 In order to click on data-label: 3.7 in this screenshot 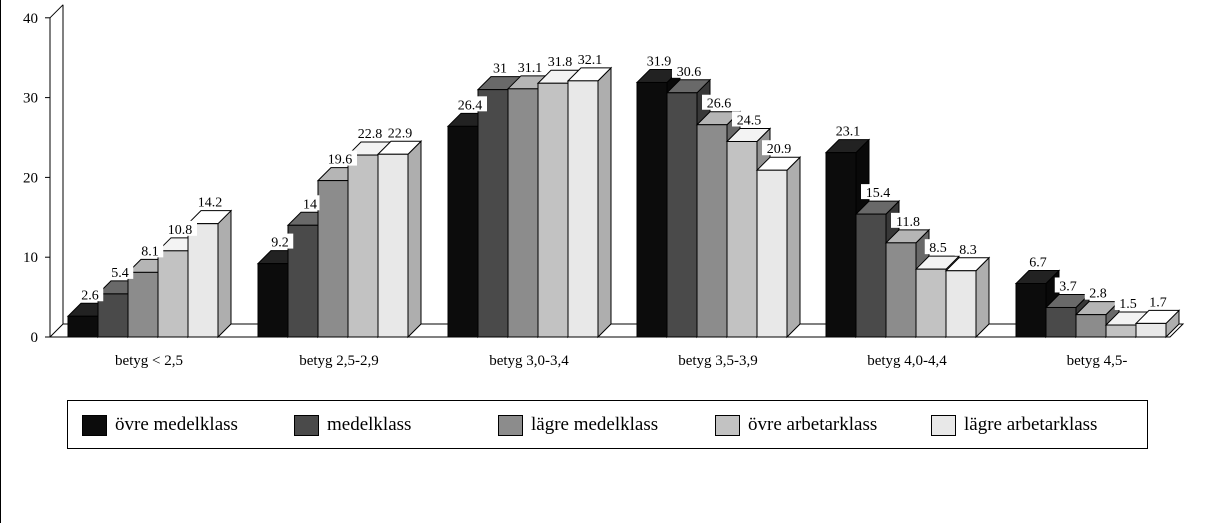, I will do `click(1068, 286)`.